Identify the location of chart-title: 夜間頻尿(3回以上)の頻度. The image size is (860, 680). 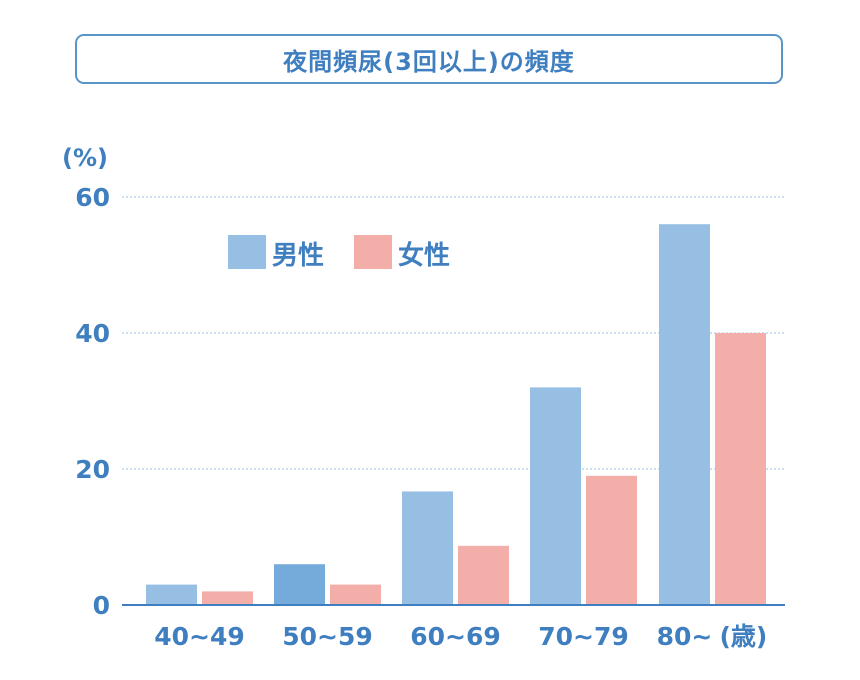
(429, 59).